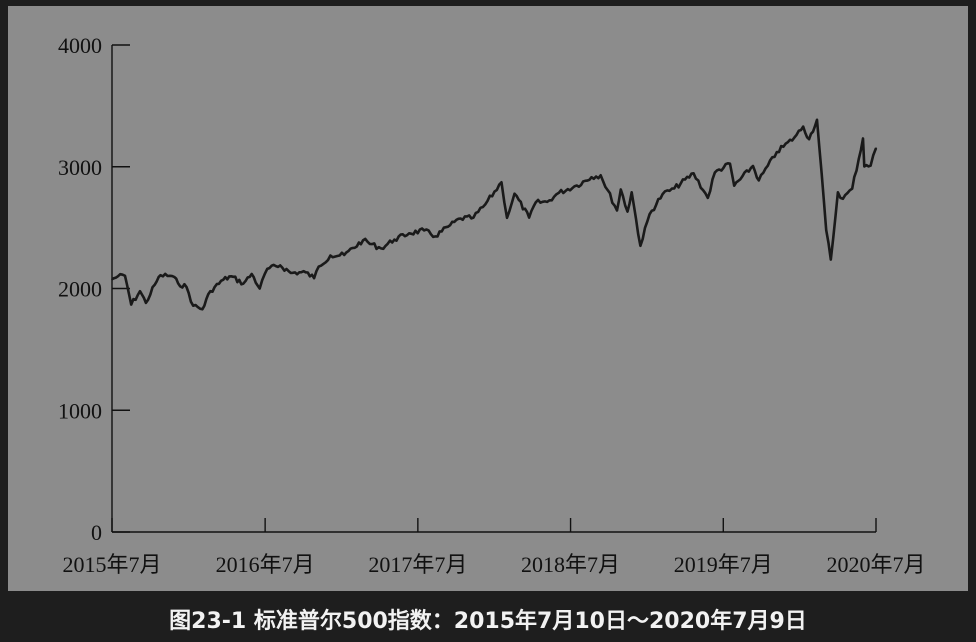 The width and height of the screenshot is (976, 642). I want to click on y-axis-ticks: 0 1000 2000 3000 4000, so click(94, 289).